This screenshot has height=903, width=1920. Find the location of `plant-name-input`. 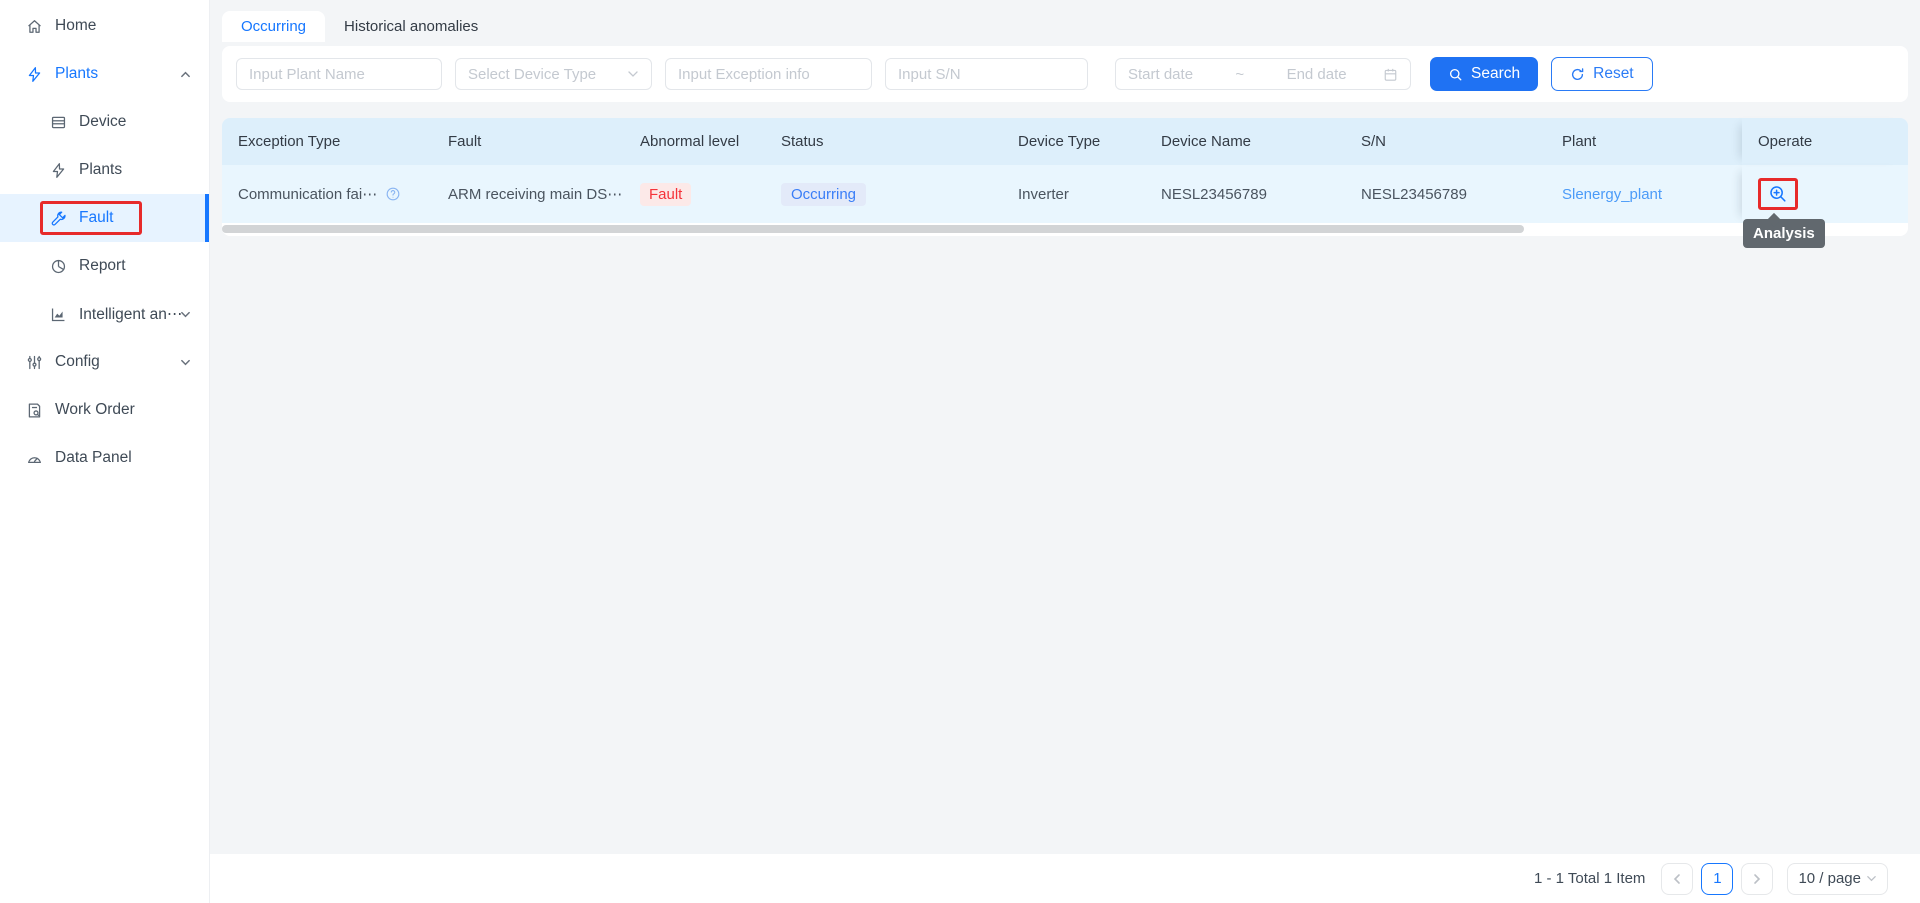

plant-name-input is located at coordinates (339, 74).